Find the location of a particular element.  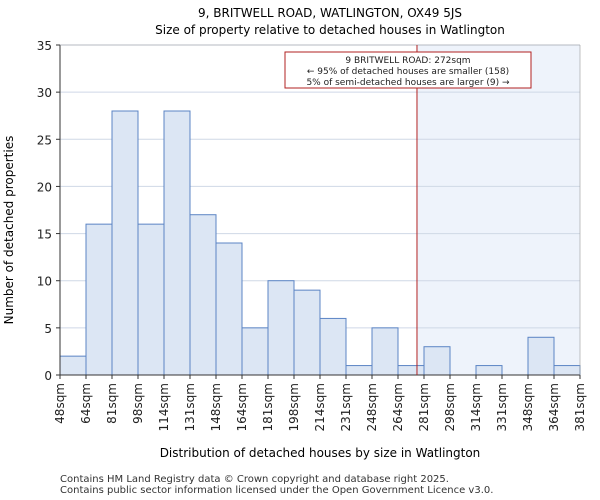

bar-364sqm is located at coordinates (567, 370).